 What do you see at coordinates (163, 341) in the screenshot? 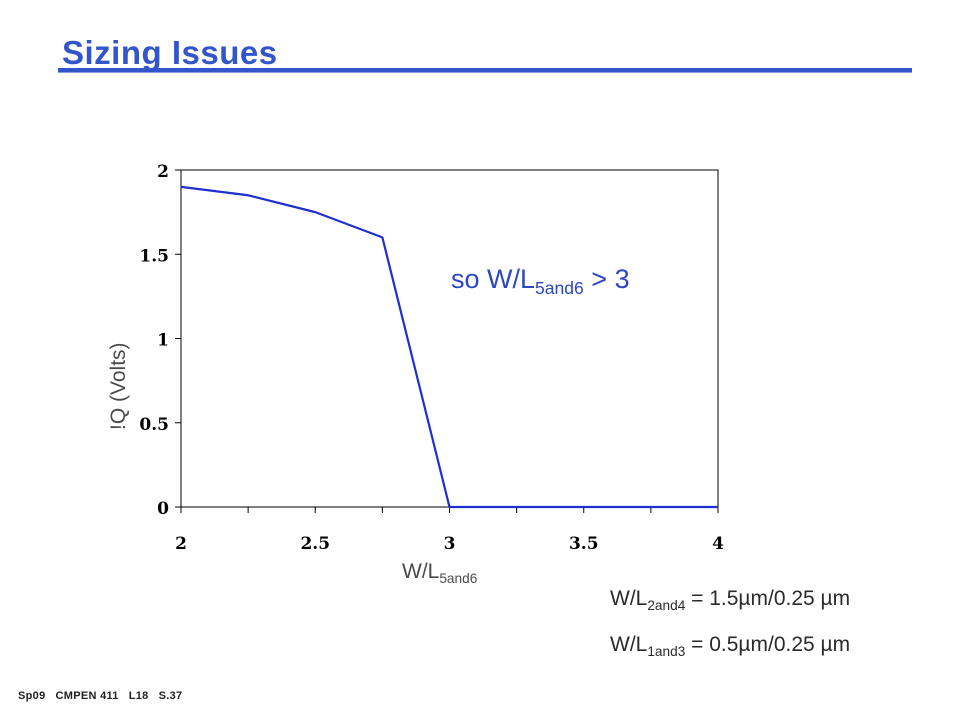
I see `y-tick-label: 1` at bounding box center [163, 341].